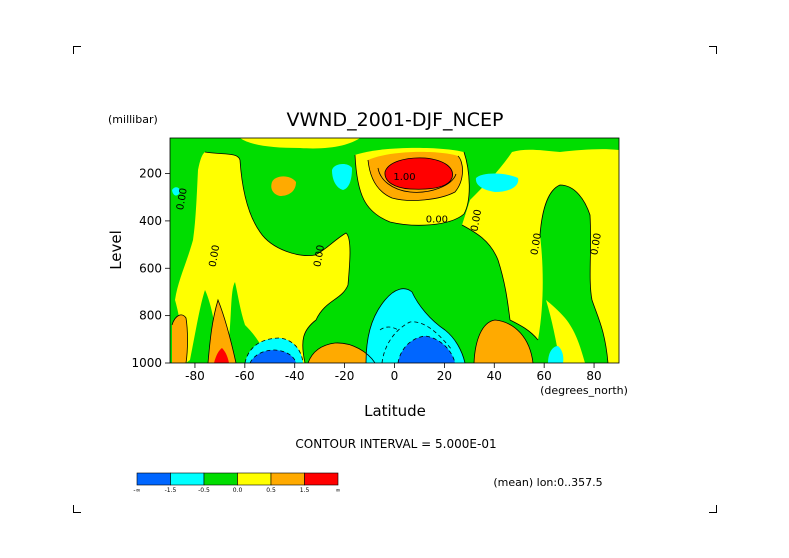 This screenshot has height=558, width=789. Describe the element at coordinates (195, 376) in the screenshot. I see `x-tick-label: -80` at that location.